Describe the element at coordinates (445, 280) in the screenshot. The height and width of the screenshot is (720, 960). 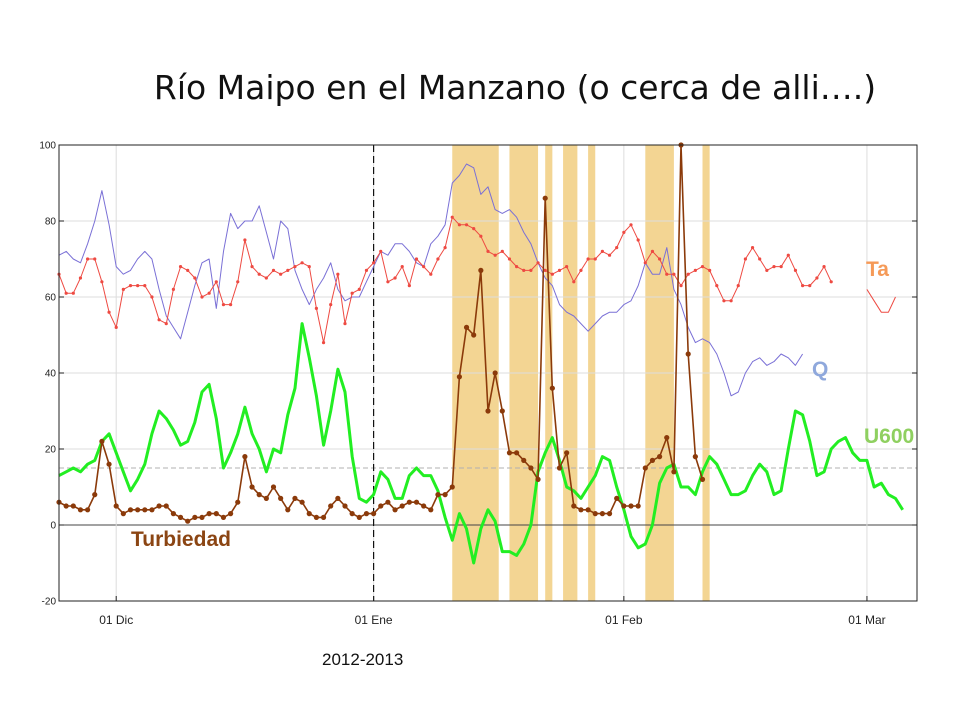
I see `series-line-ta` at that location.